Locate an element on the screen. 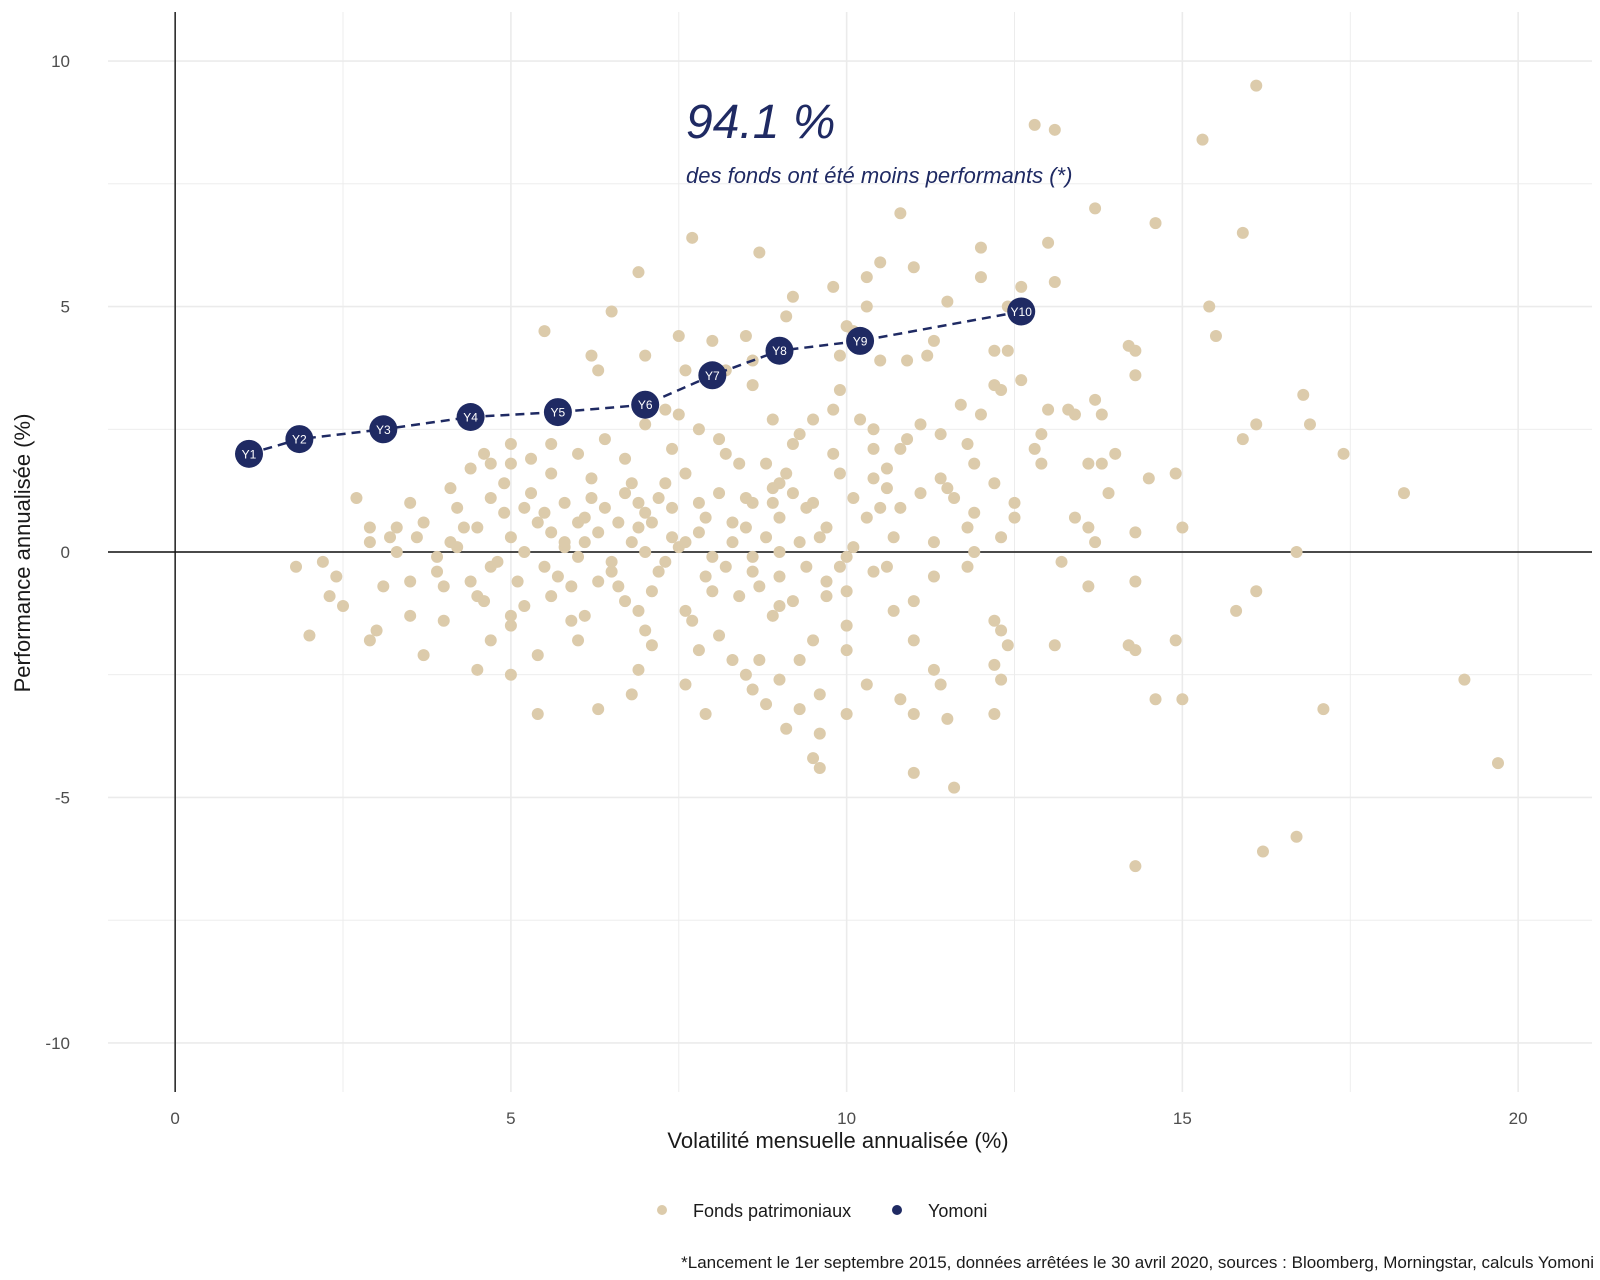 The height and width of the screenshot is (1280, 1600). y-tick-label: 5 is located at coordinates (65, 307).